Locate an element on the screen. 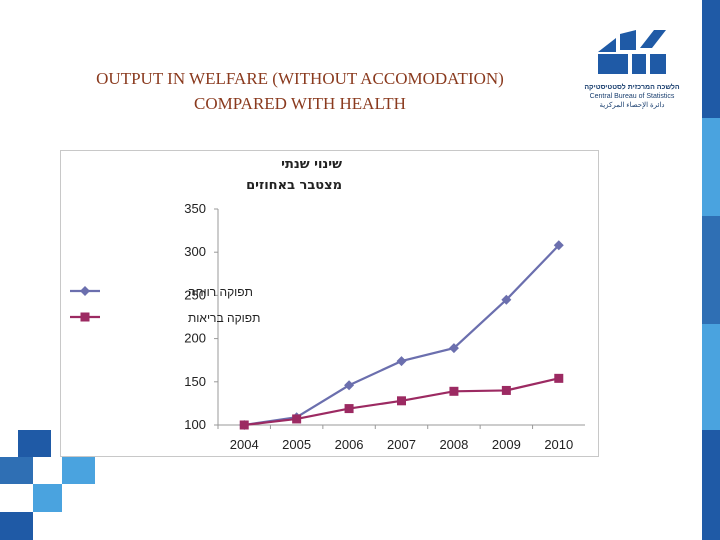 Image resolution: width=720 pixels, height=540 pixels. x-tick-label: 2010 is located at coordinates (558, 444).